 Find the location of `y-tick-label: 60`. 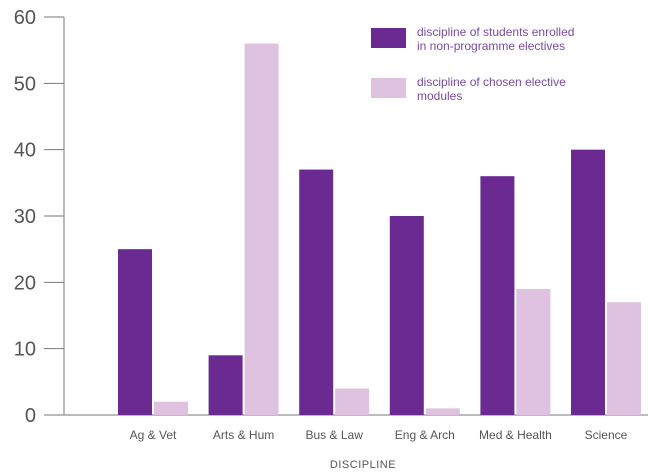

y-tick-label: 60 is located at coordinates (25, 18).